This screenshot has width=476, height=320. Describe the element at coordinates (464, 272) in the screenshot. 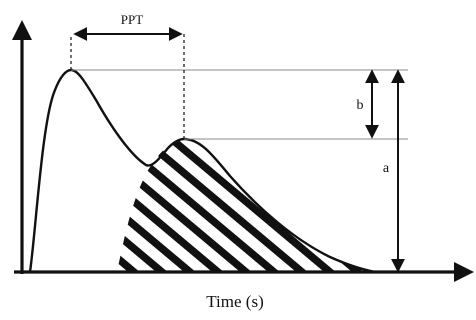

I see `x-axis-arrowhead` at that location.